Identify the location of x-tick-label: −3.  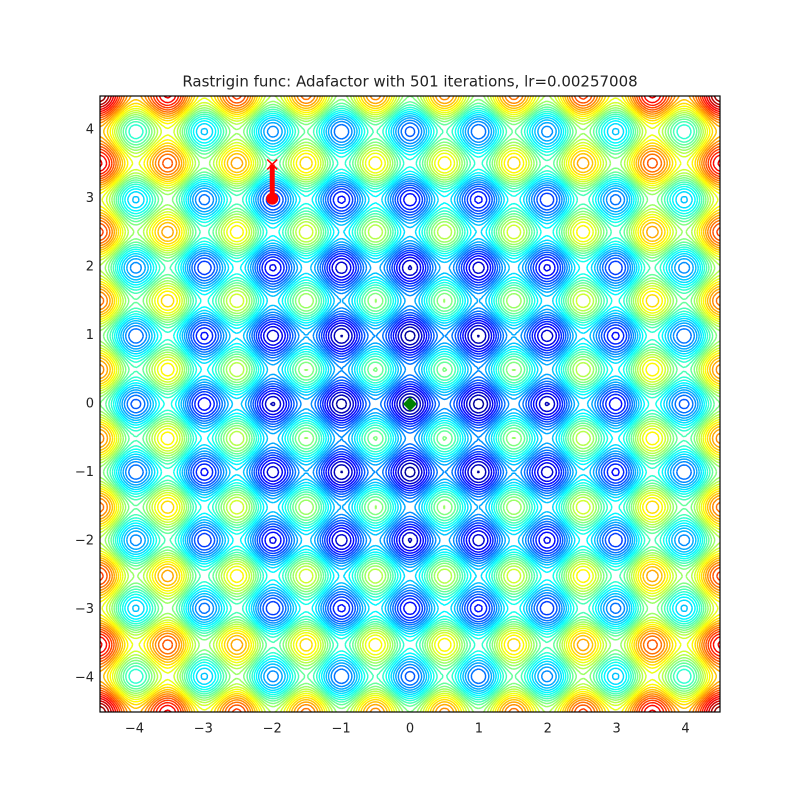
(203, 729).